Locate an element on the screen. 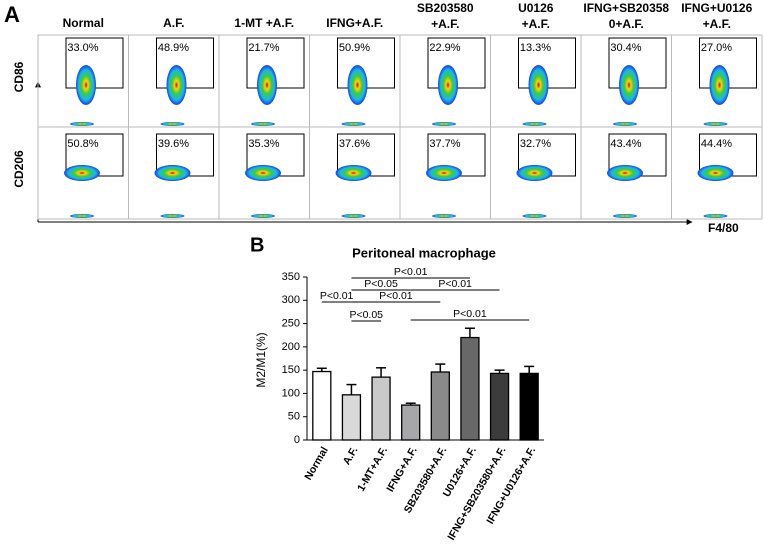 This screenshot has width=764, height=553. row-label: CD206 is located at coordinates (19, 169).